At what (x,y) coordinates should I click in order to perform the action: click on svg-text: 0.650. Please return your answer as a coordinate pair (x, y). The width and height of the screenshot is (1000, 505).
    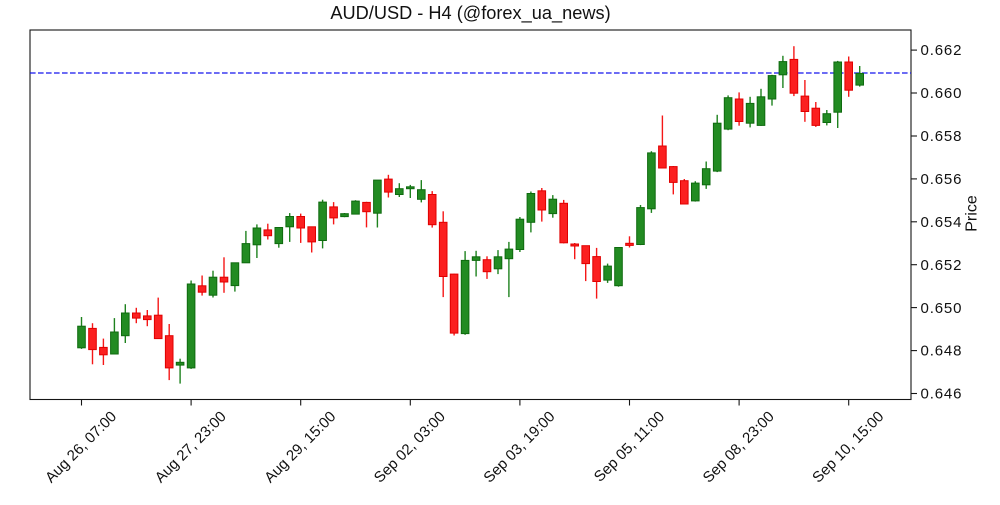
    Looking at the image, I should click on (942, 308).